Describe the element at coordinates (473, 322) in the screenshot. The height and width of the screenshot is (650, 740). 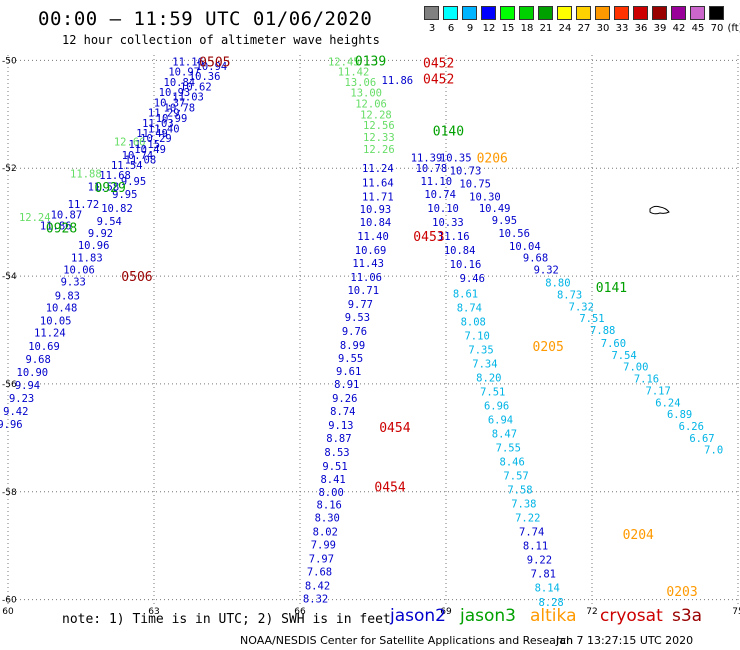
I see `wave-height-value: 8.08` at that location.